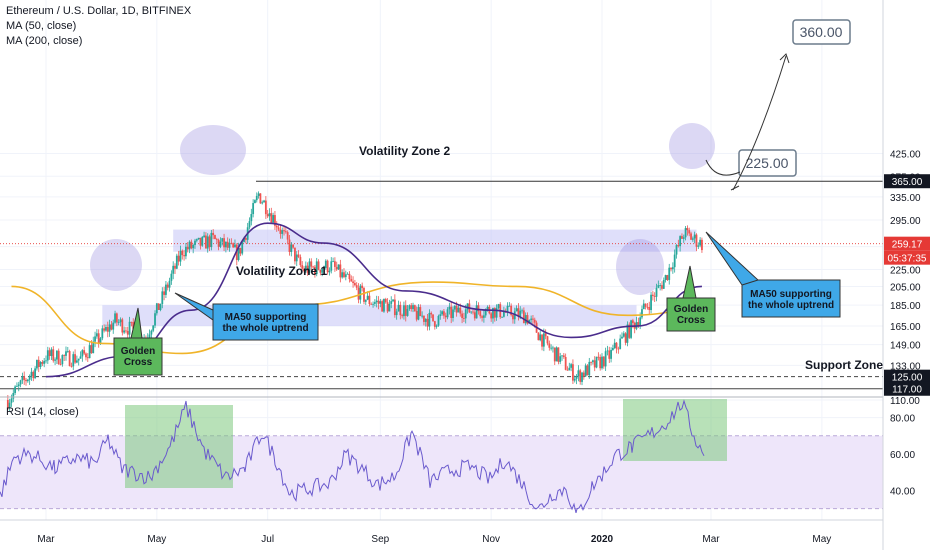 Image resolution: width=932 pixels, height=555 pixels. I want to click on time-tick-7: May, so click(821, 539).